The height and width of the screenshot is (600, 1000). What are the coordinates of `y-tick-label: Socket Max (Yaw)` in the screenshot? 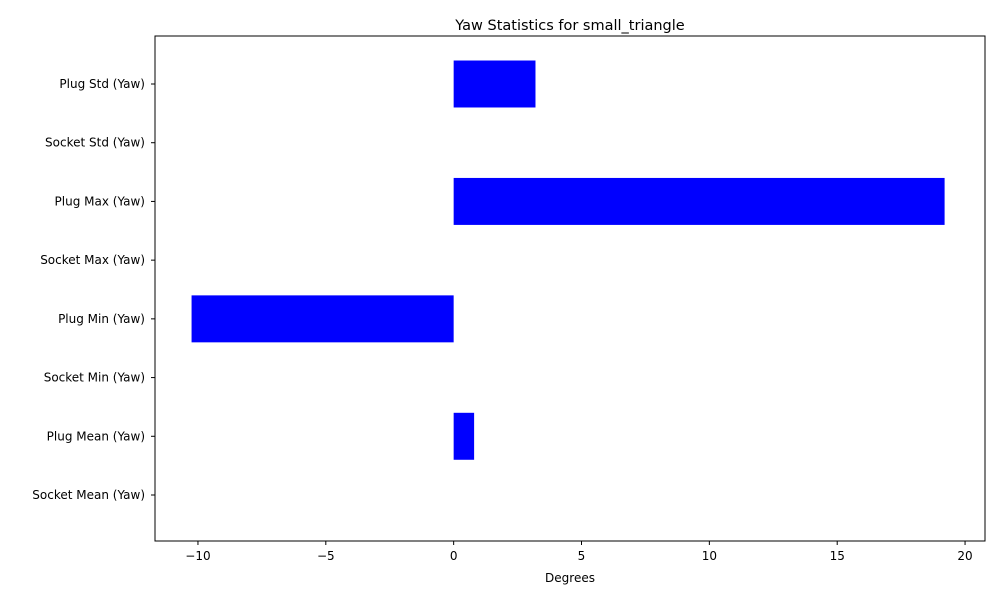 It's located at (92, 260).